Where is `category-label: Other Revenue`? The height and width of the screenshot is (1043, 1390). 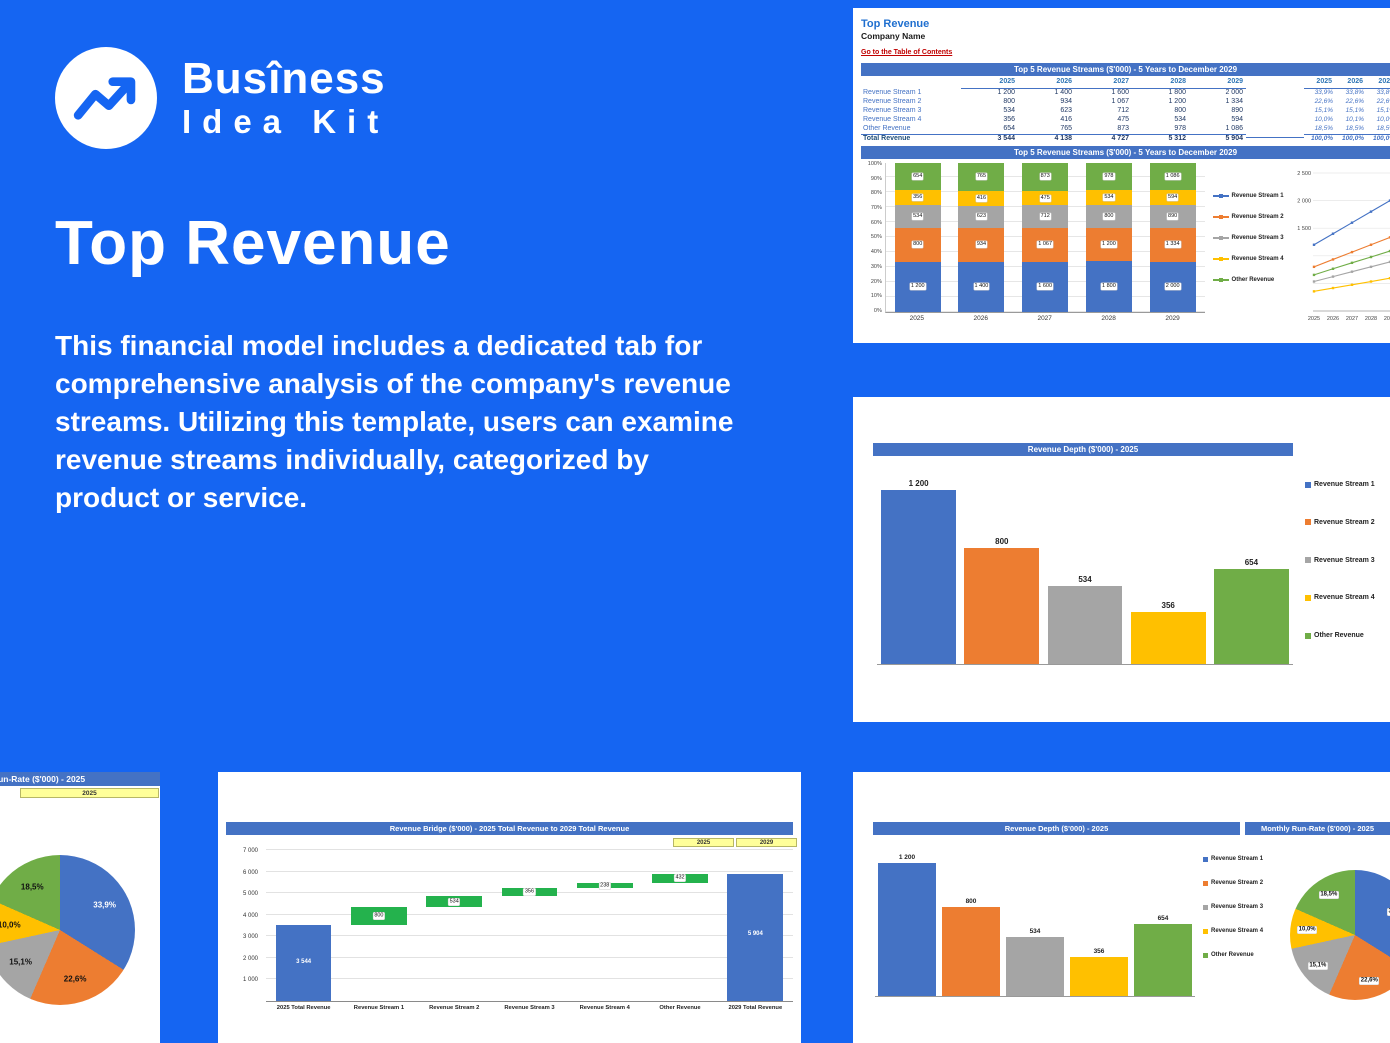 category-label: Other Revenue is located at coordinates (680, 1008).